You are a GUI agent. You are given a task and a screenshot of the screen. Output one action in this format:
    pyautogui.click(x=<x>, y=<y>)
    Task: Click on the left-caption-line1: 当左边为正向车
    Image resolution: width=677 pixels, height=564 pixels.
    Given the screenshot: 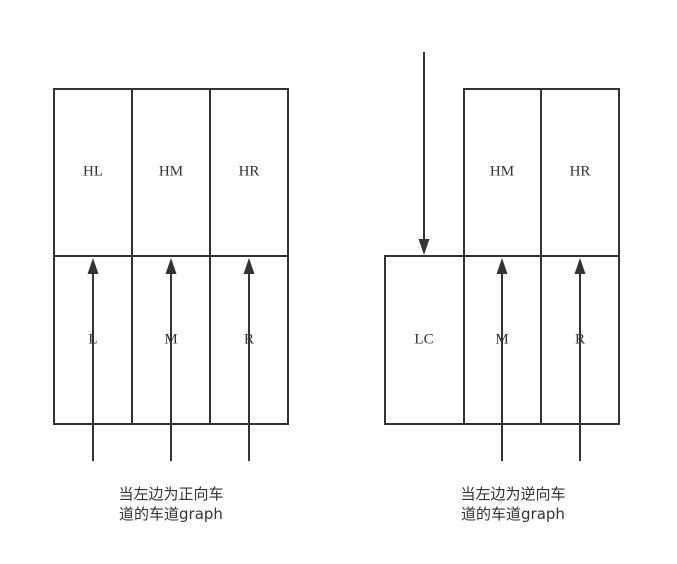 What is the action you would take?
    pyautogui.click(x=170, y=494)
    